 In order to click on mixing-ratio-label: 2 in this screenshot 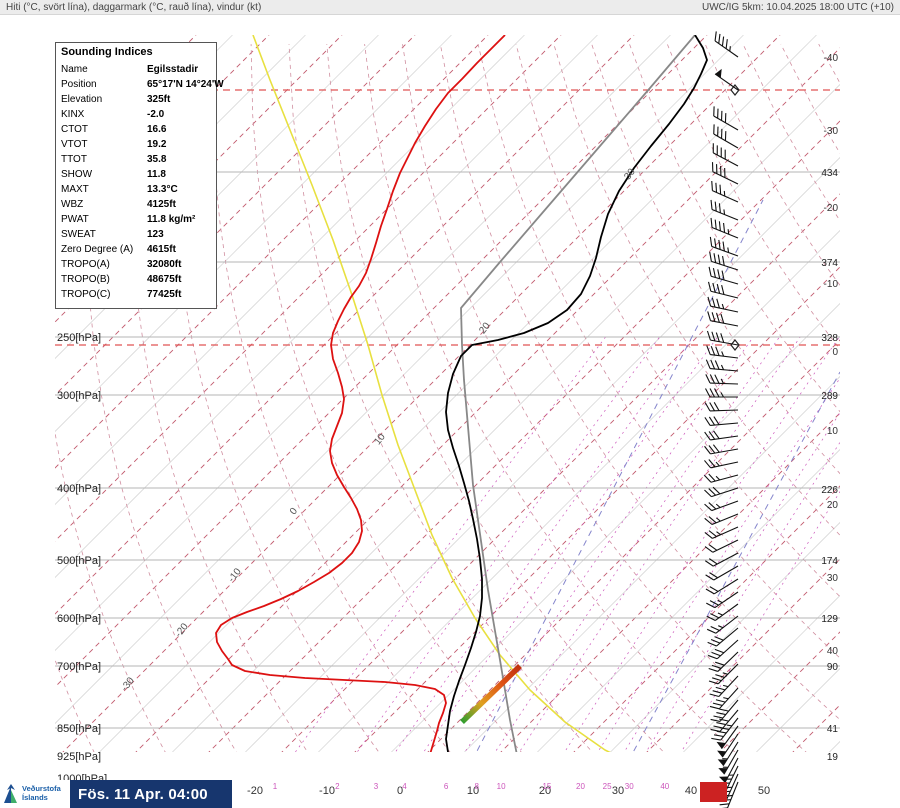, I will do `click(337, 786)`.